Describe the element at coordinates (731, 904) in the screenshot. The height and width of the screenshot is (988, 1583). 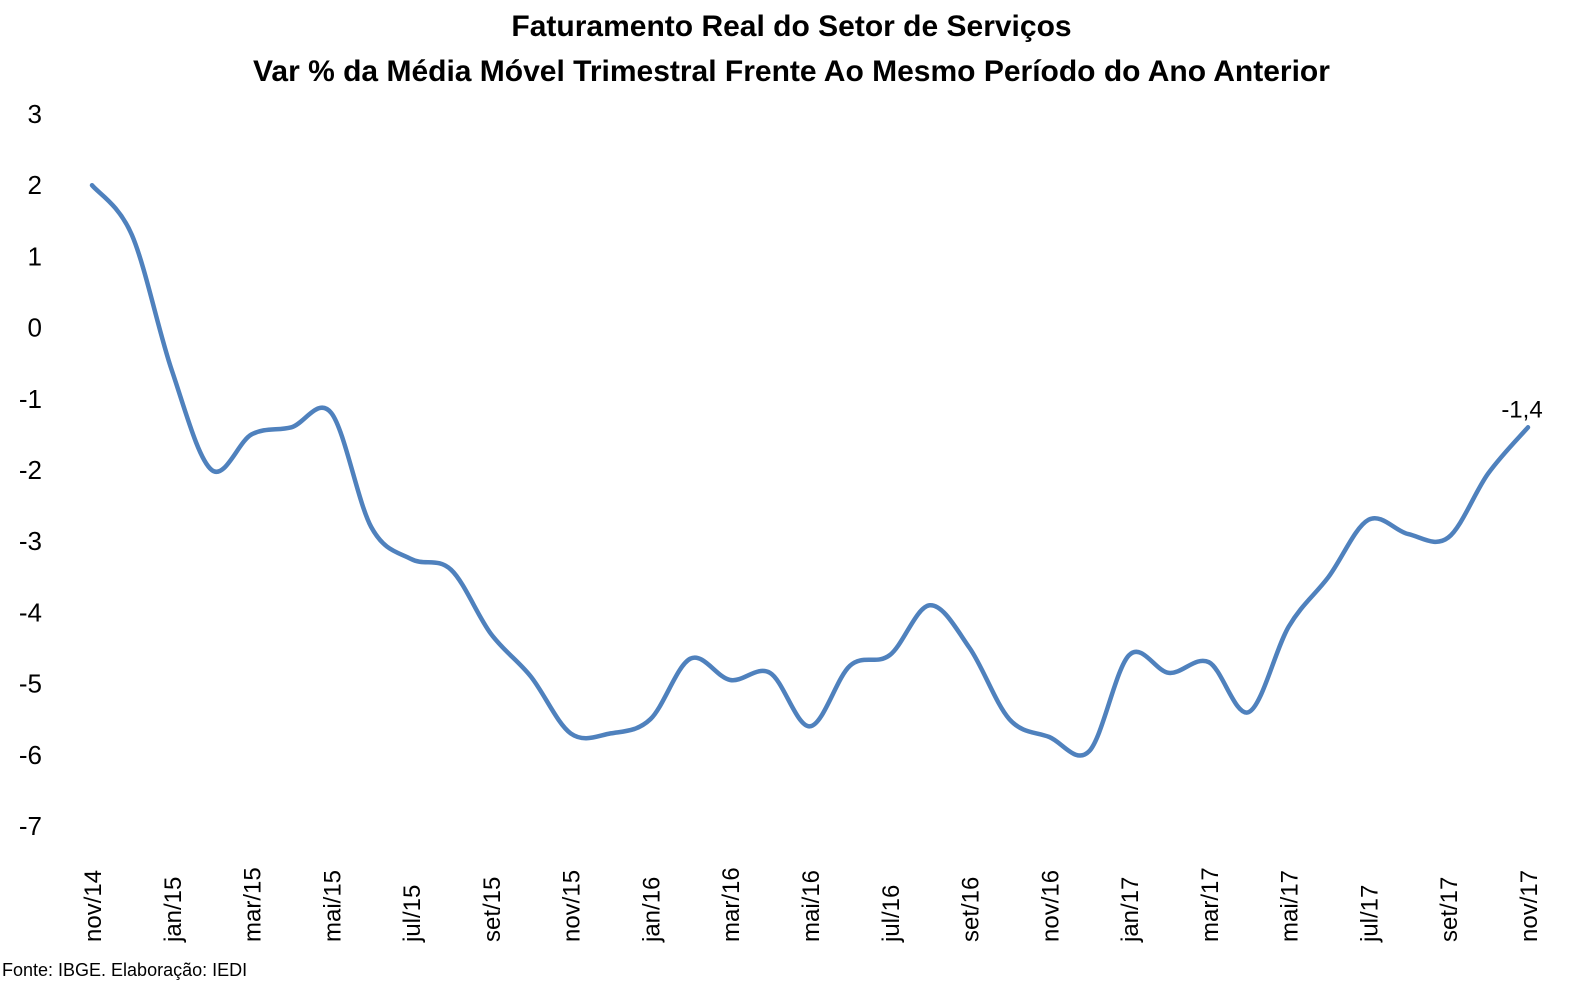
I see `x-tick-label: mar/16` at that location.